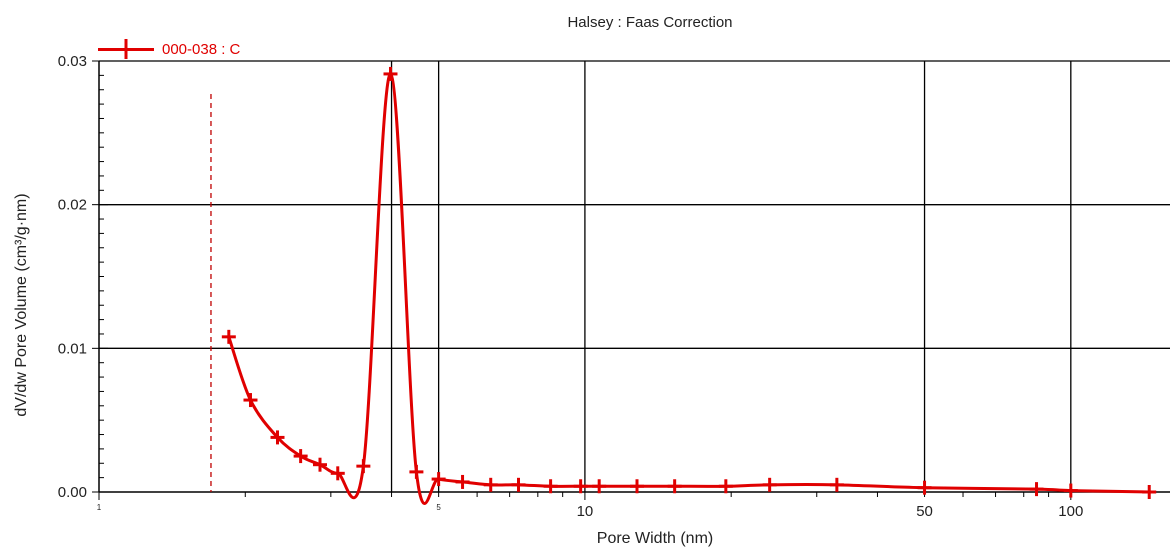  What do you see at coordinates (99, 507) in the screenshot?
I see `x-tick-label: 1` at bounding box center [99, 507].